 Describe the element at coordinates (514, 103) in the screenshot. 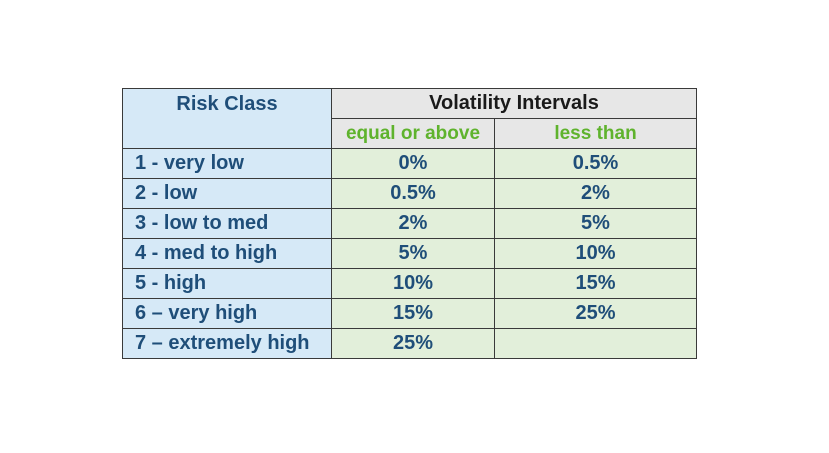

I see `header-volatility-intervals: Volatility Intervals` at that location.